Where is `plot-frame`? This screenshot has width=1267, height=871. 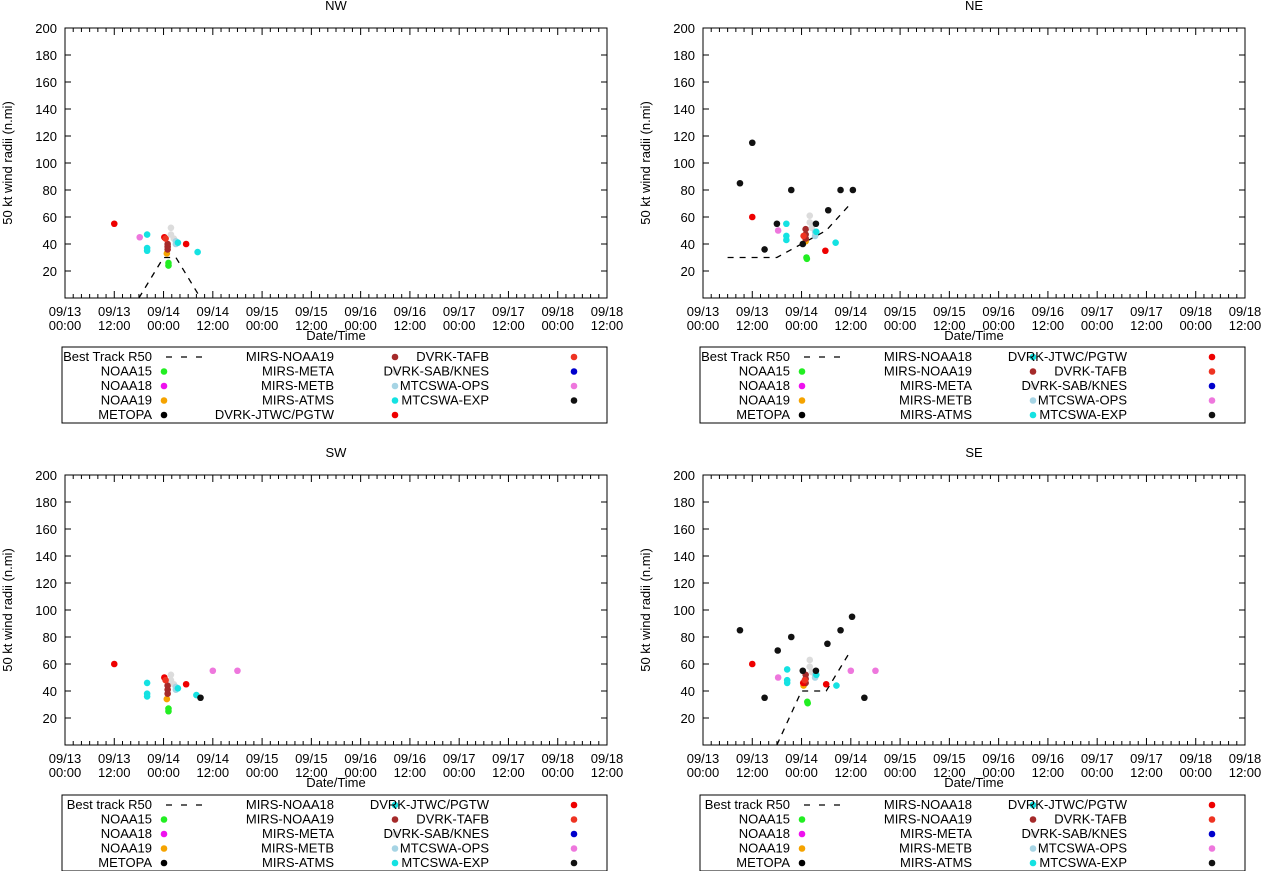 plot-frame is located at coordinates (336, 610).